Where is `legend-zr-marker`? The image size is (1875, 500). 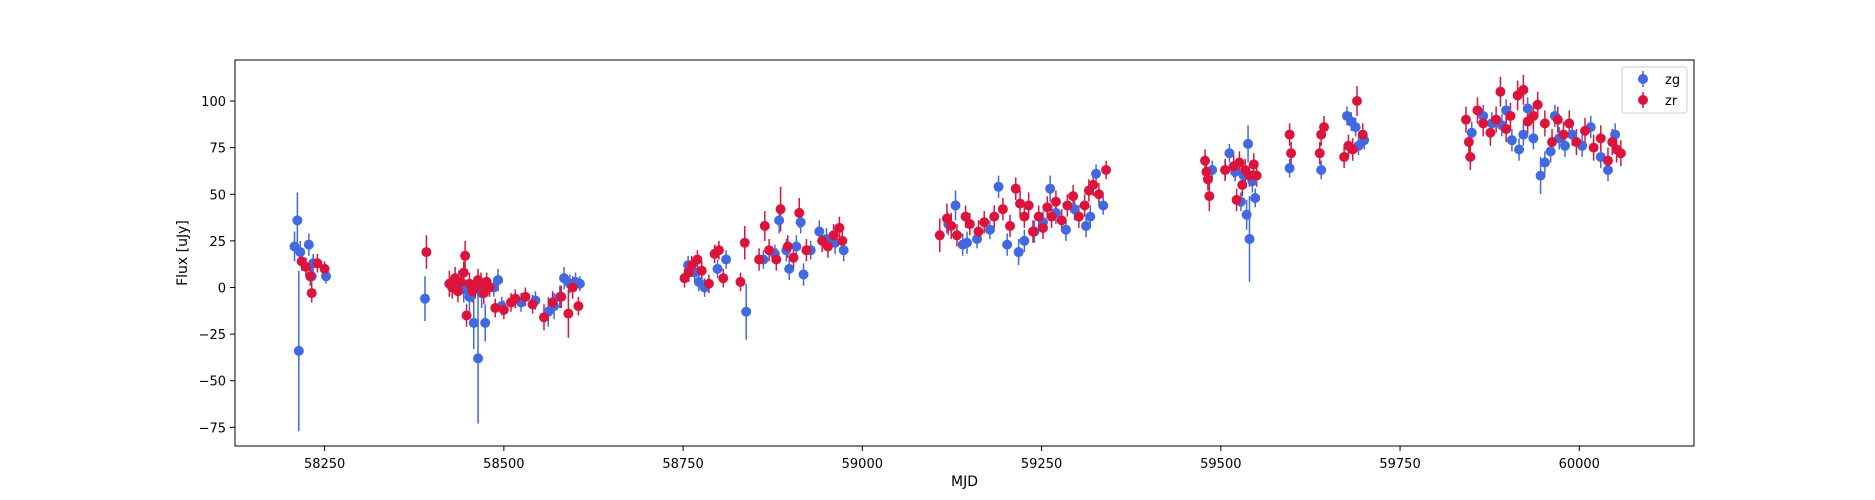 legend-zr-marker is located at coordinates (1643, 100).